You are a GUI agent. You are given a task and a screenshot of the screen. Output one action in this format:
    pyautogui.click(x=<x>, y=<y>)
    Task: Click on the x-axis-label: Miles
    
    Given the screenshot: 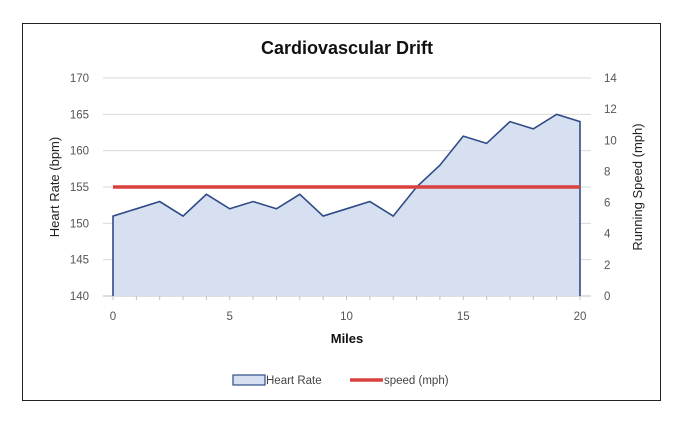 What is the action you would take?
    pyautogui.click(x=347, y=338)
    